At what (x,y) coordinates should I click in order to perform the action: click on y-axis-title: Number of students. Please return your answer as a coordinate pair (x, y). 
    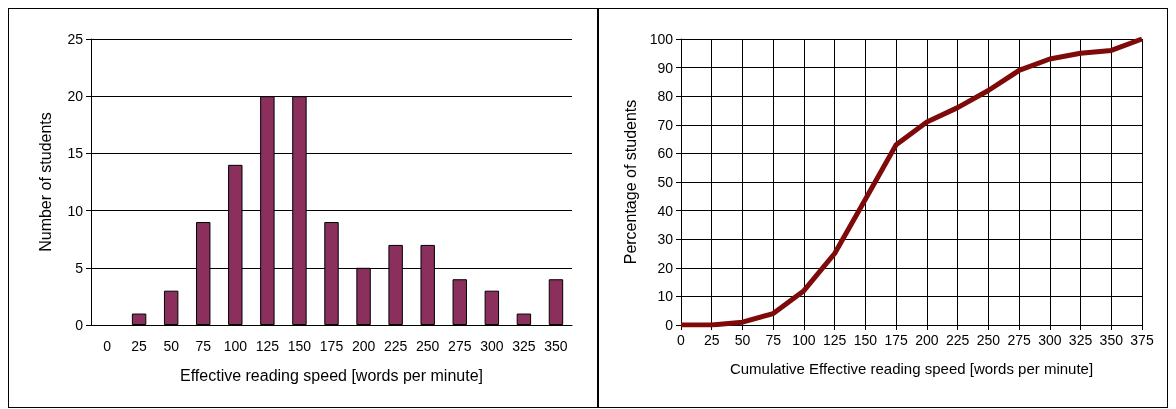
    Looking at the image, I should click on (45, 182).